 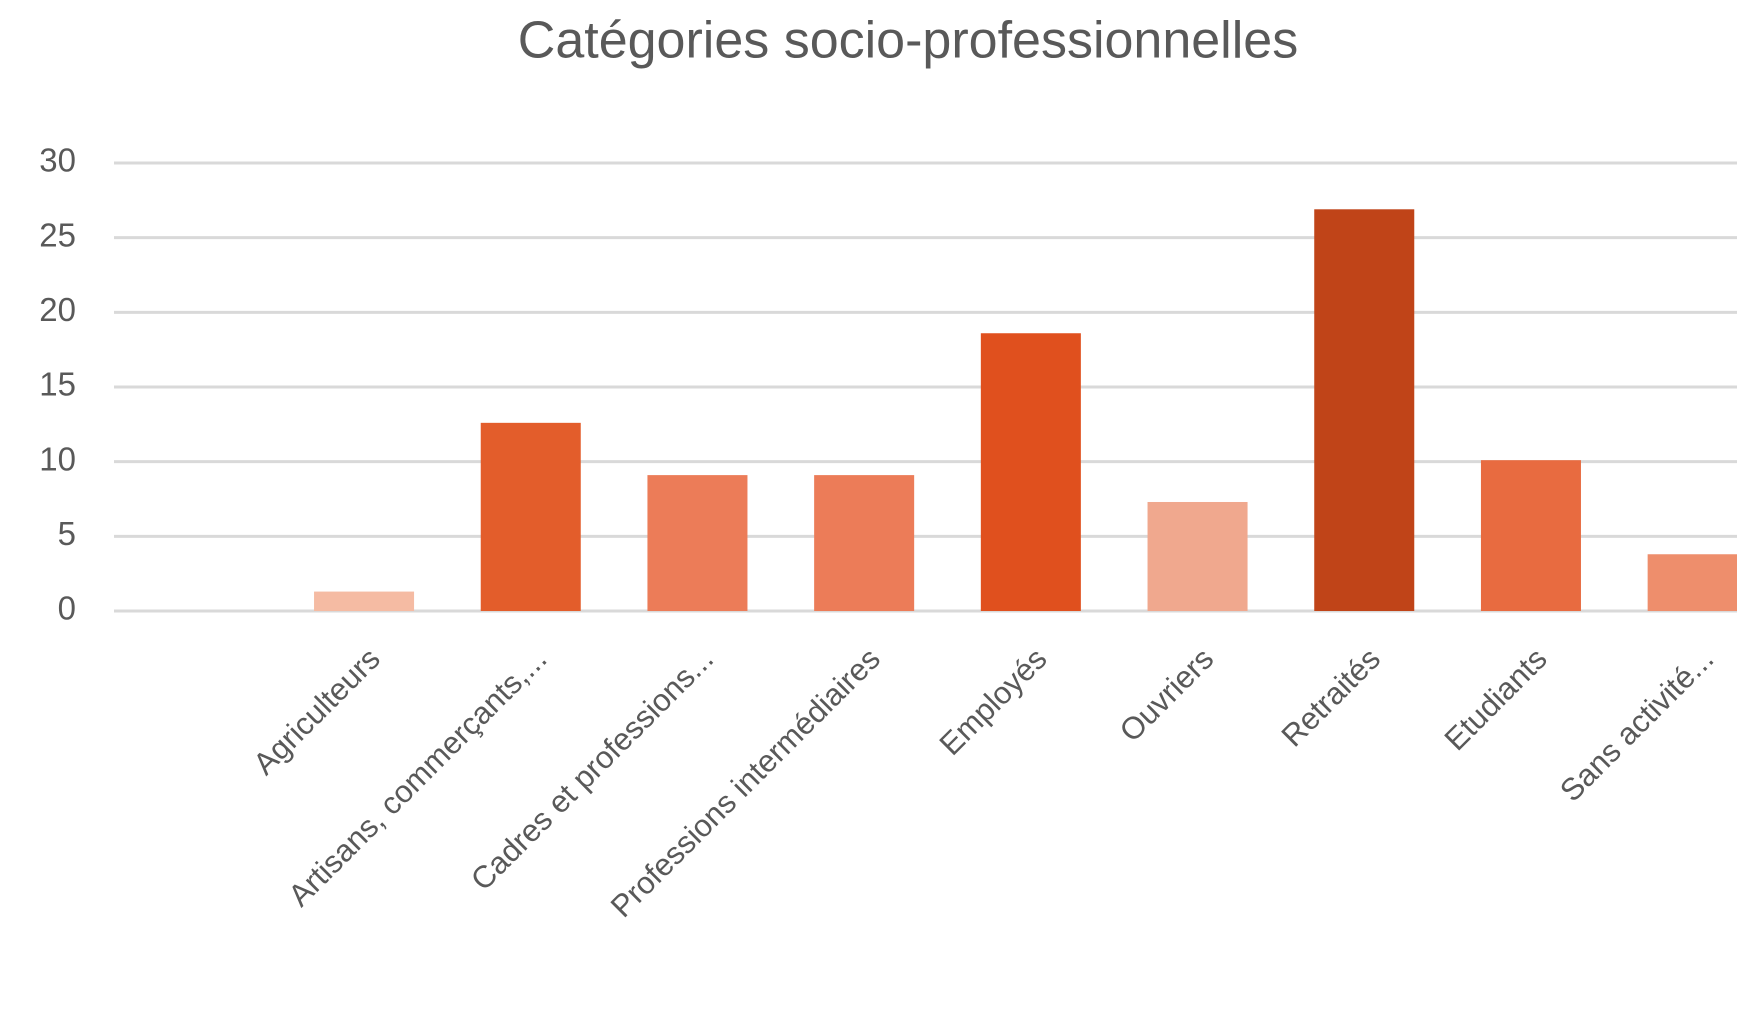 I want to click on y-tick-label: 30, so click(x=57, y=160).